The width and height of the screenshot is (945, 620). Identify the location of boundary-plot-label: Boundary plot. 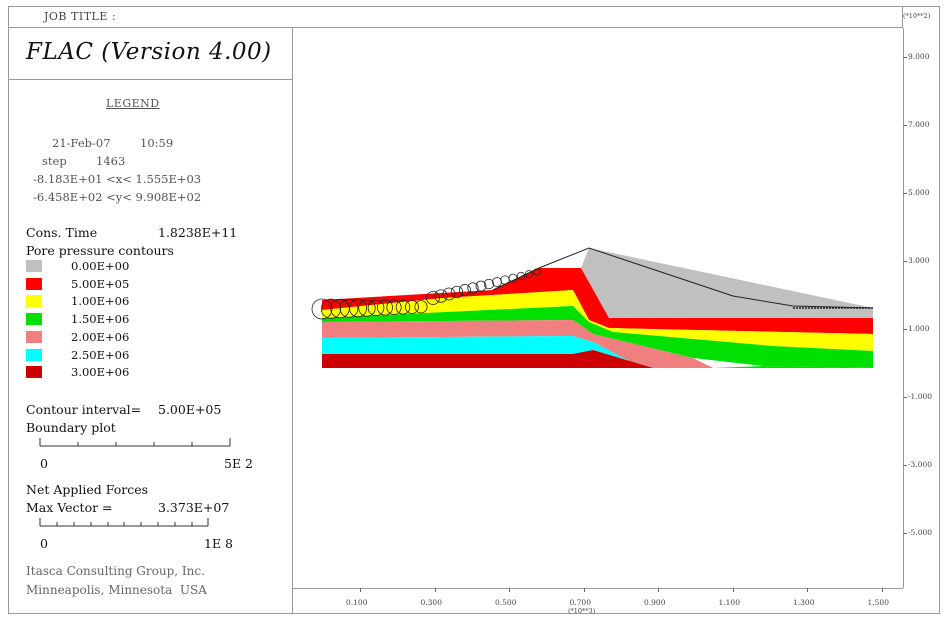
(71, 427).